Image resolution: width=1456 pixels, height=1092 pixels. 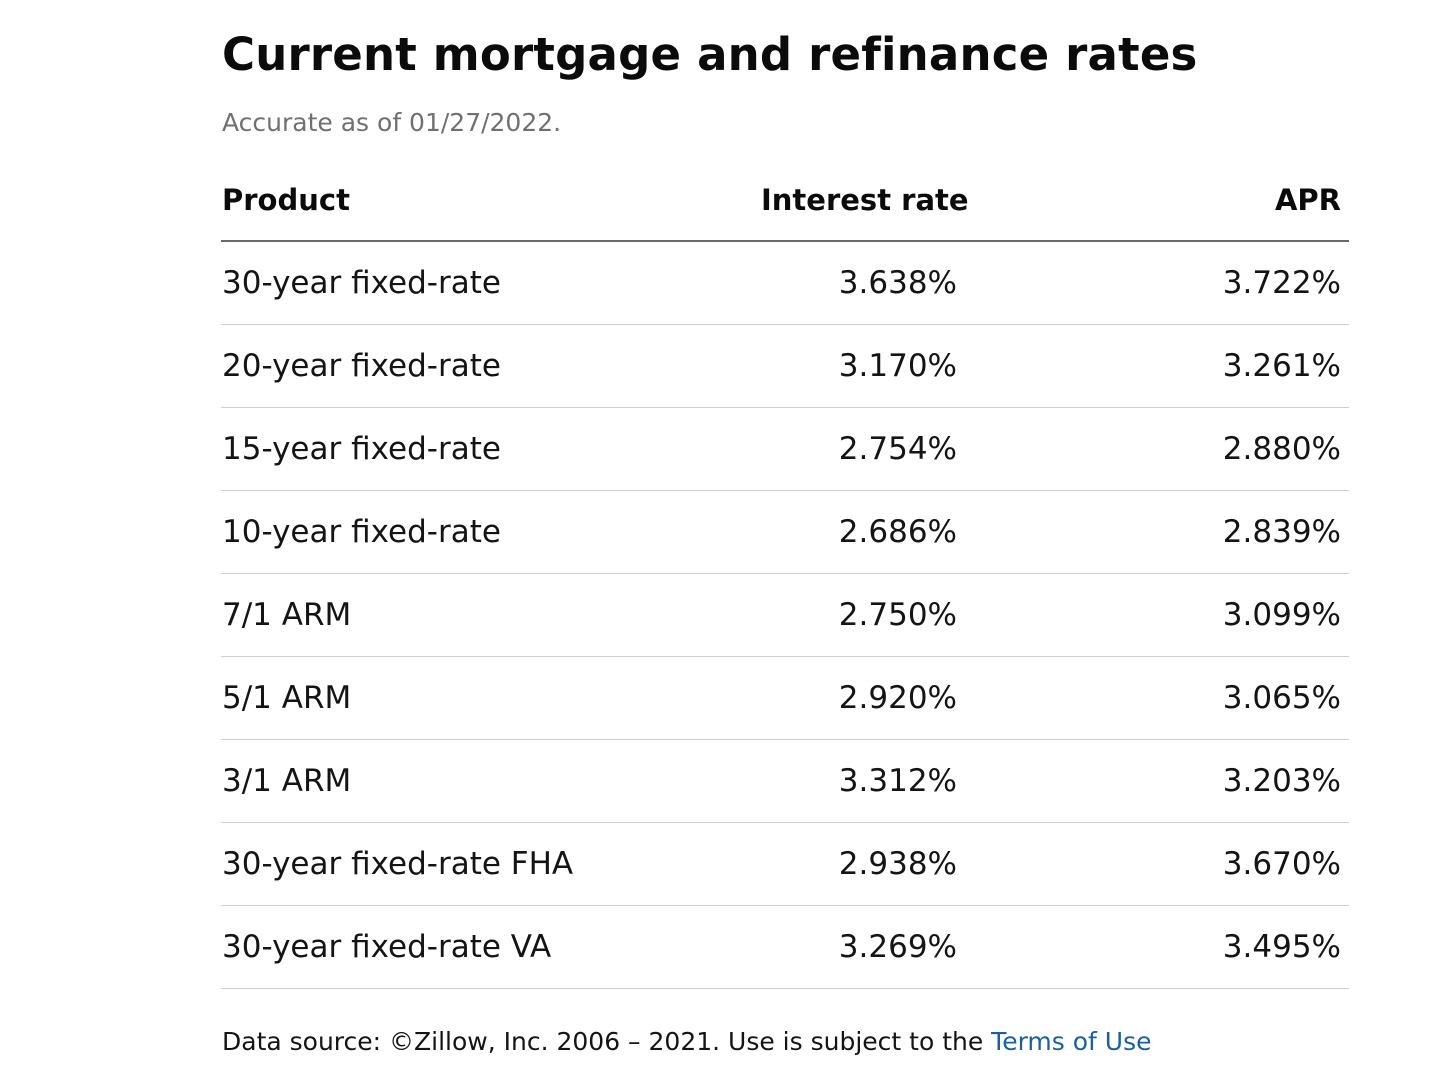 What do you see at coordinates (859, 615) in the screenshot?
I see `interest-rate-cell: 2.750%` at bounding box center [859, 615].